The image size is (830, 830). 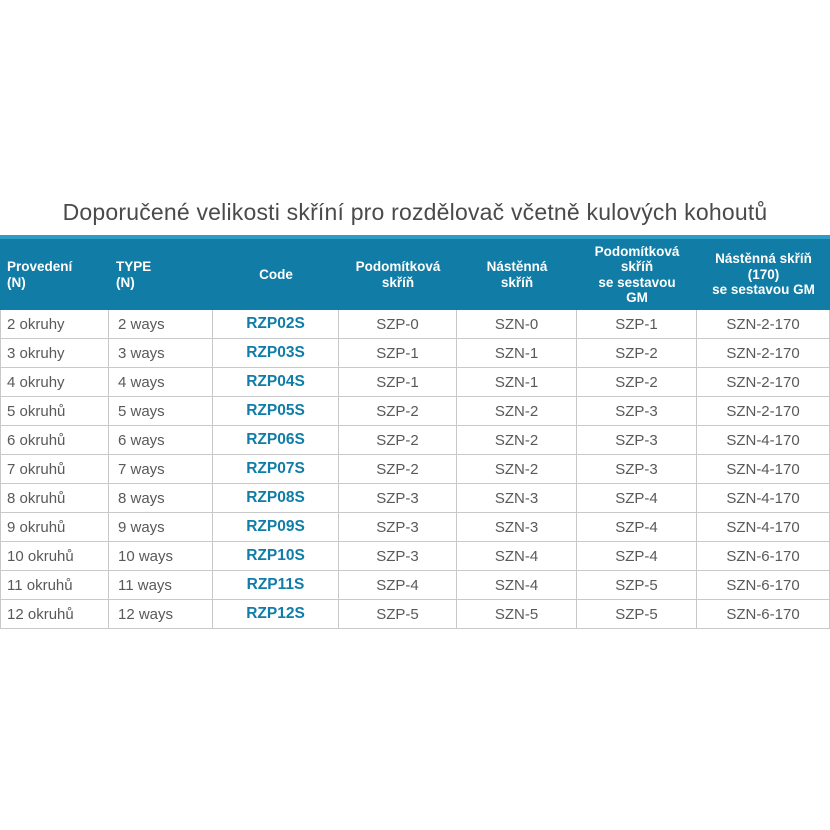 What do you see at coordinates (517, 353) in the screenshot?
I see `cell-nastenna: SZN-1` at bounding box center [517, 353].